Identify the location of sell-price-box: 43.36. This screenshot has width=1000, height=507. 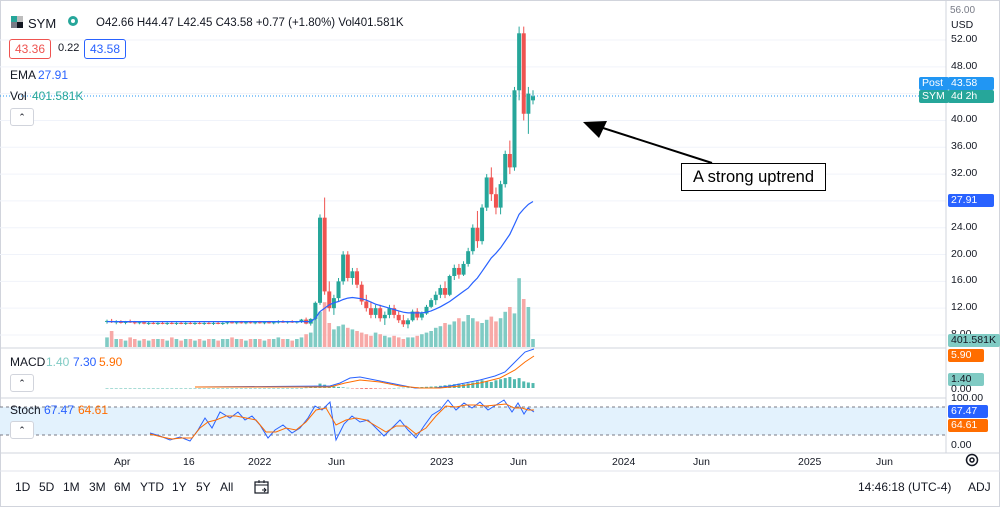
(30, 49).